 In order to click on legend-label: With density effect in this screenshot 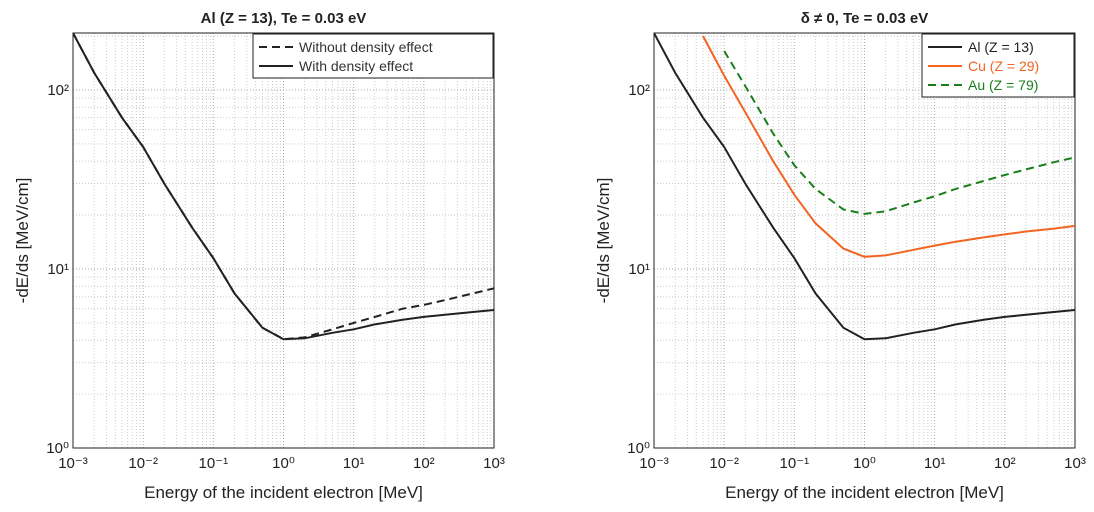, I will do `click(356, 66)`.